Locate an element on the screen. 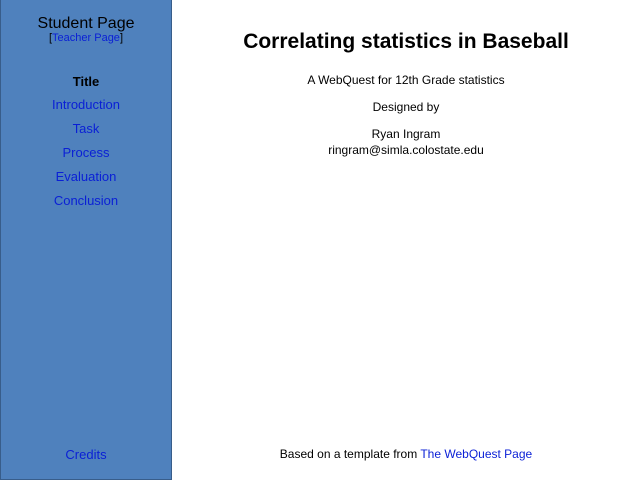 Image resolution: width=640 pixels, height=480 pixels. teacher-page-link: Teacher Page is located at coordinates (86, 38).